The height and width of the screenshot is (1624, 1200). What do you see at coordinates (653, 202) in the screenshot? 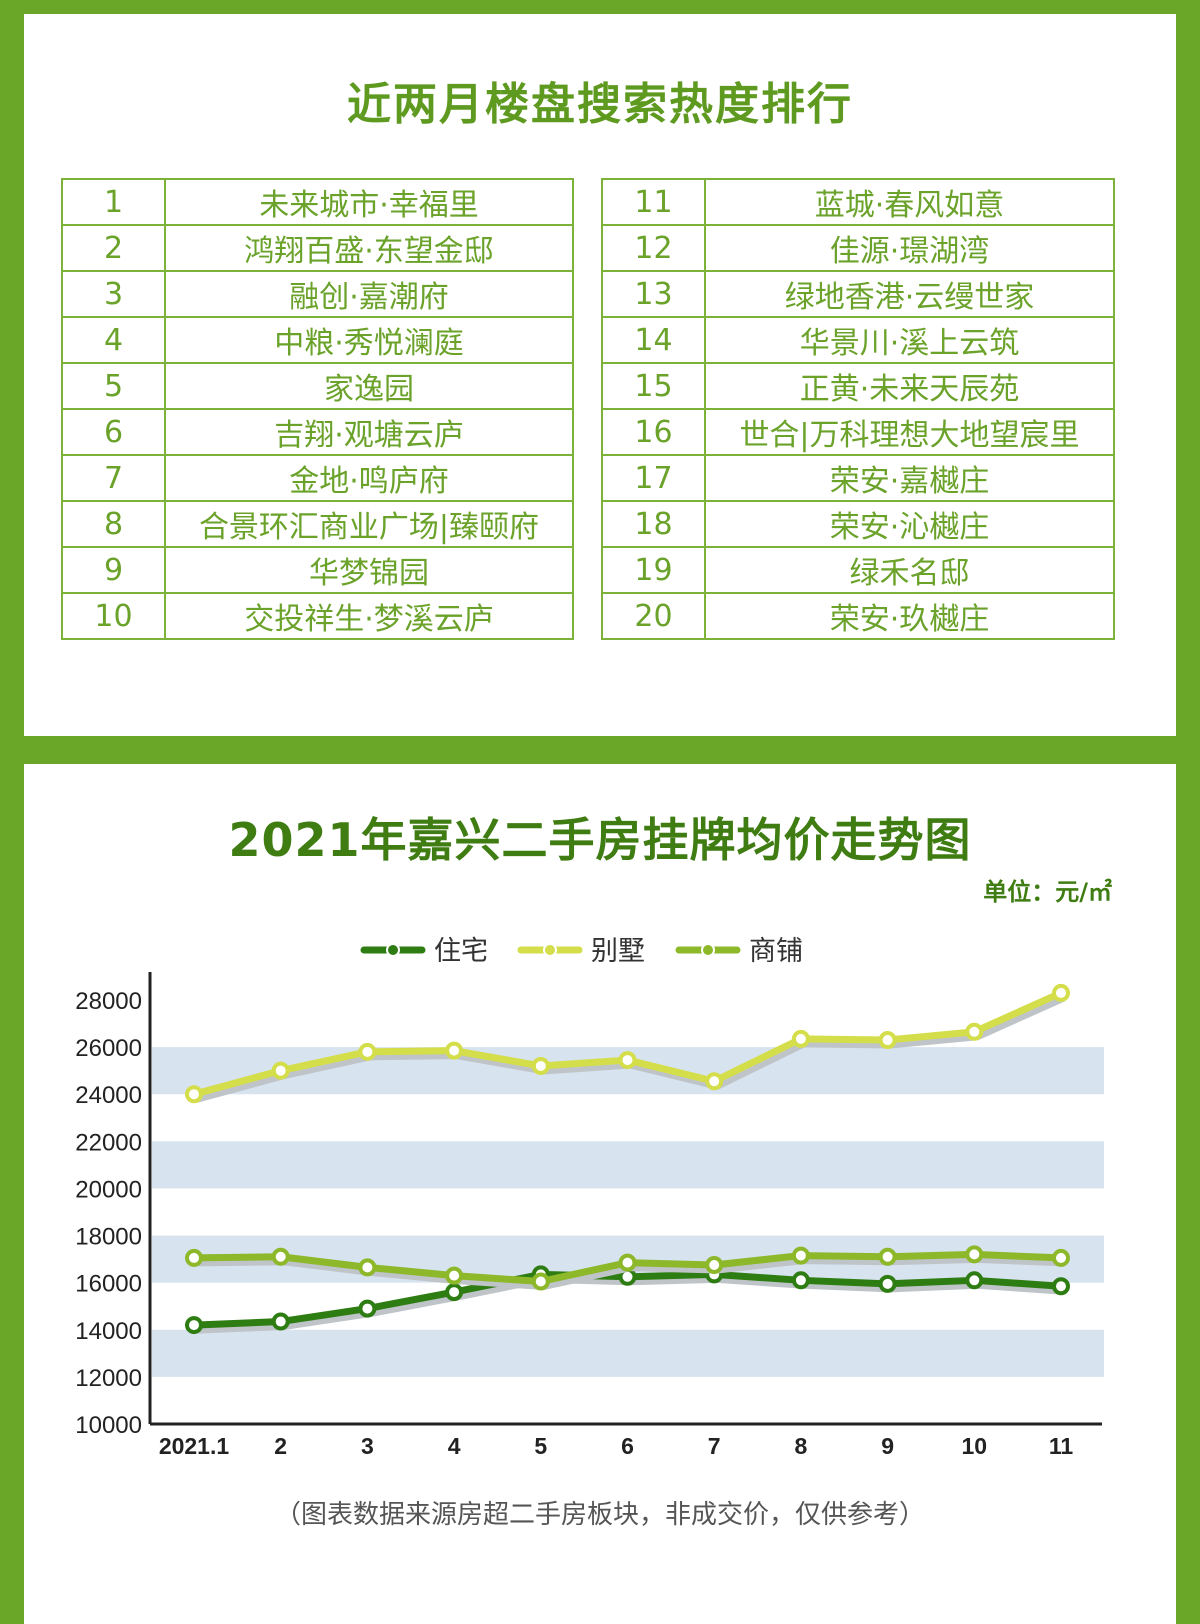
I see `rank-number: 11` at bounding box center [653, 202].